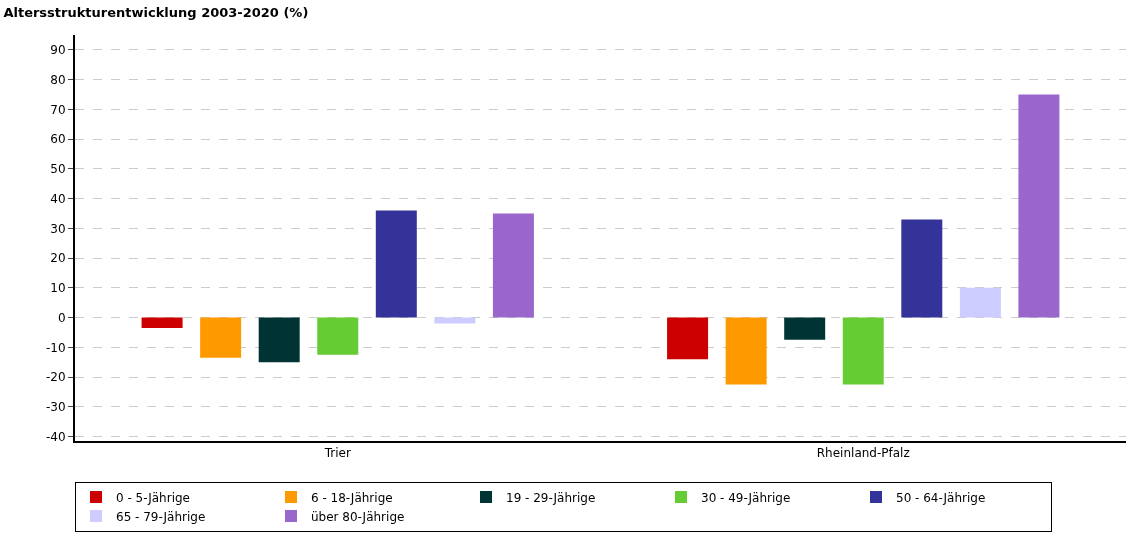 This screenshot has width=1136, height=542. I want to click on y-tick-label: 60, so click(58, 139).